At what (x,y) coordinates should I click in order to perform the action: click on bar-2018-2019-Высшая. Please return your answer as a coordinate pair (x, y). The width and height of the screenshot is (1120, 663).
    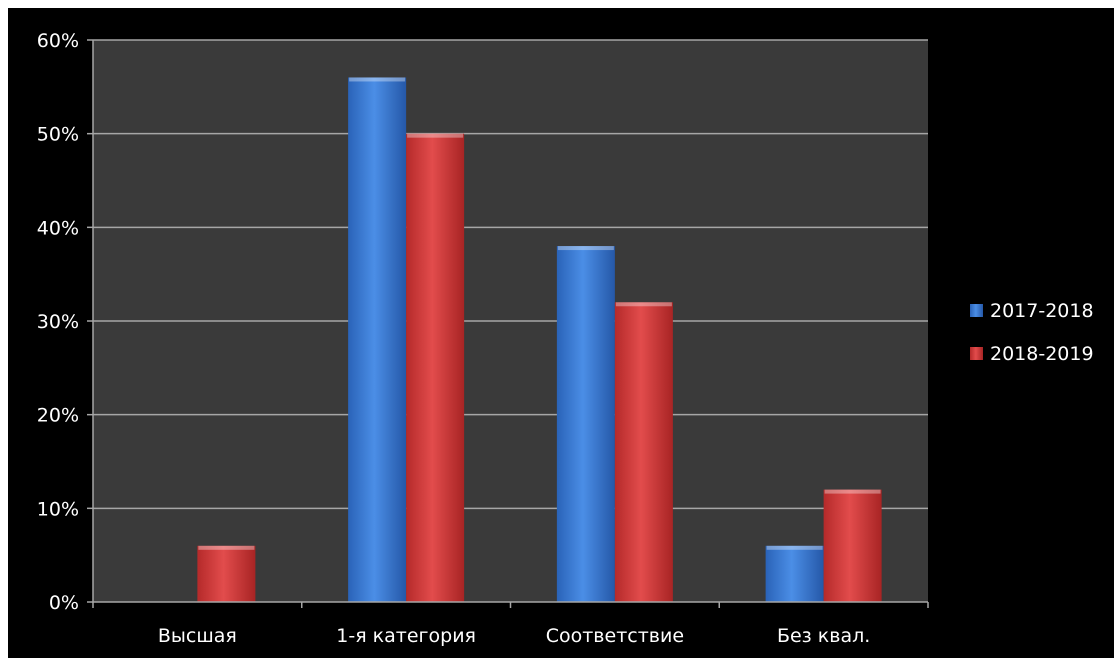
    Looking at the image, I should click on (226, 573).